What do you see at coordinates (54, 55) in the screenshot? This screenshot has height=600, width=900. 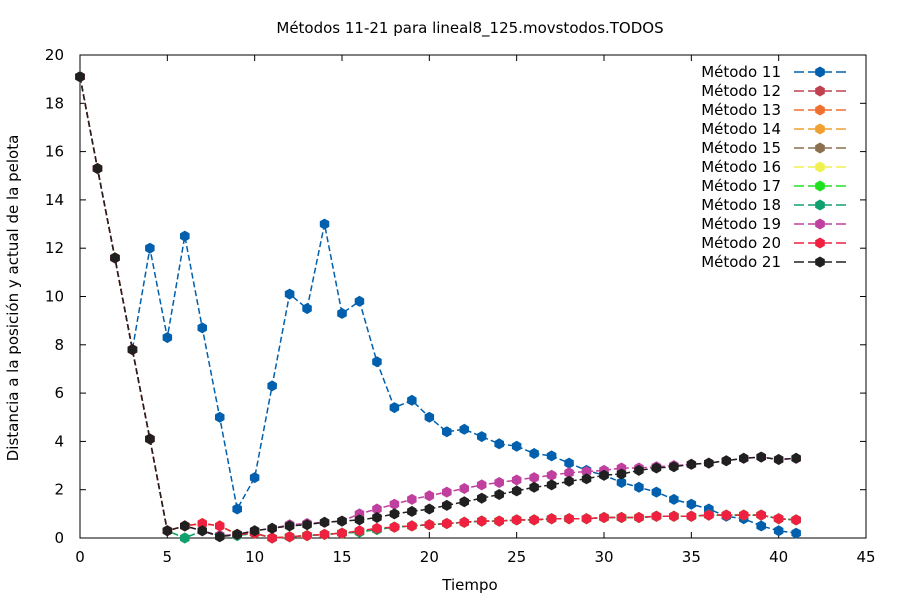 I see `y-tick-label: 20` at bounding box center [54, 55].